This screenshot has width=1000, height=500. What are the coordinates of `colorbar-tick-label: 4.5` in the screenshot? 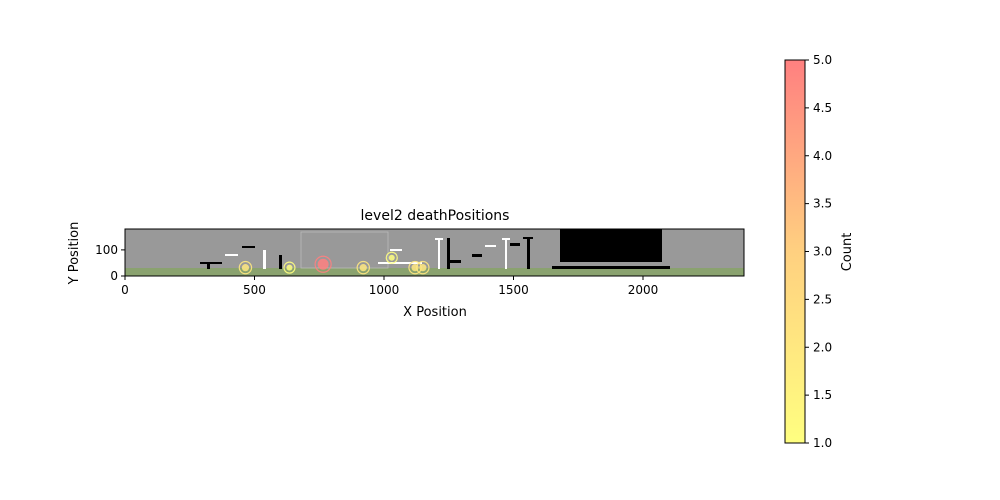 It's located at (822, 108).